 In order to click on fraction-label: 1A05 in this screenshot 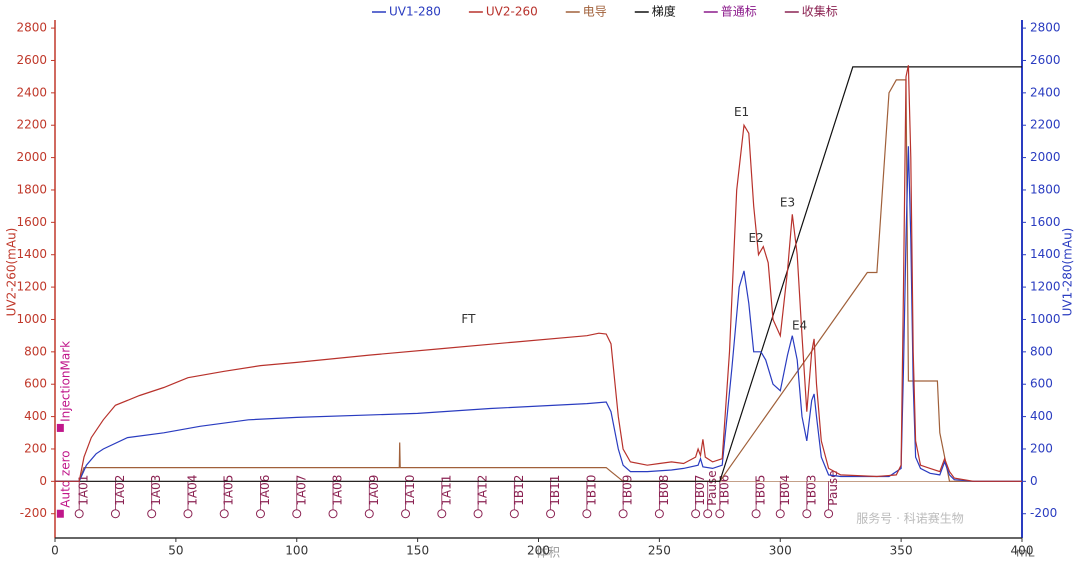, I will do `click(229, 490)`.